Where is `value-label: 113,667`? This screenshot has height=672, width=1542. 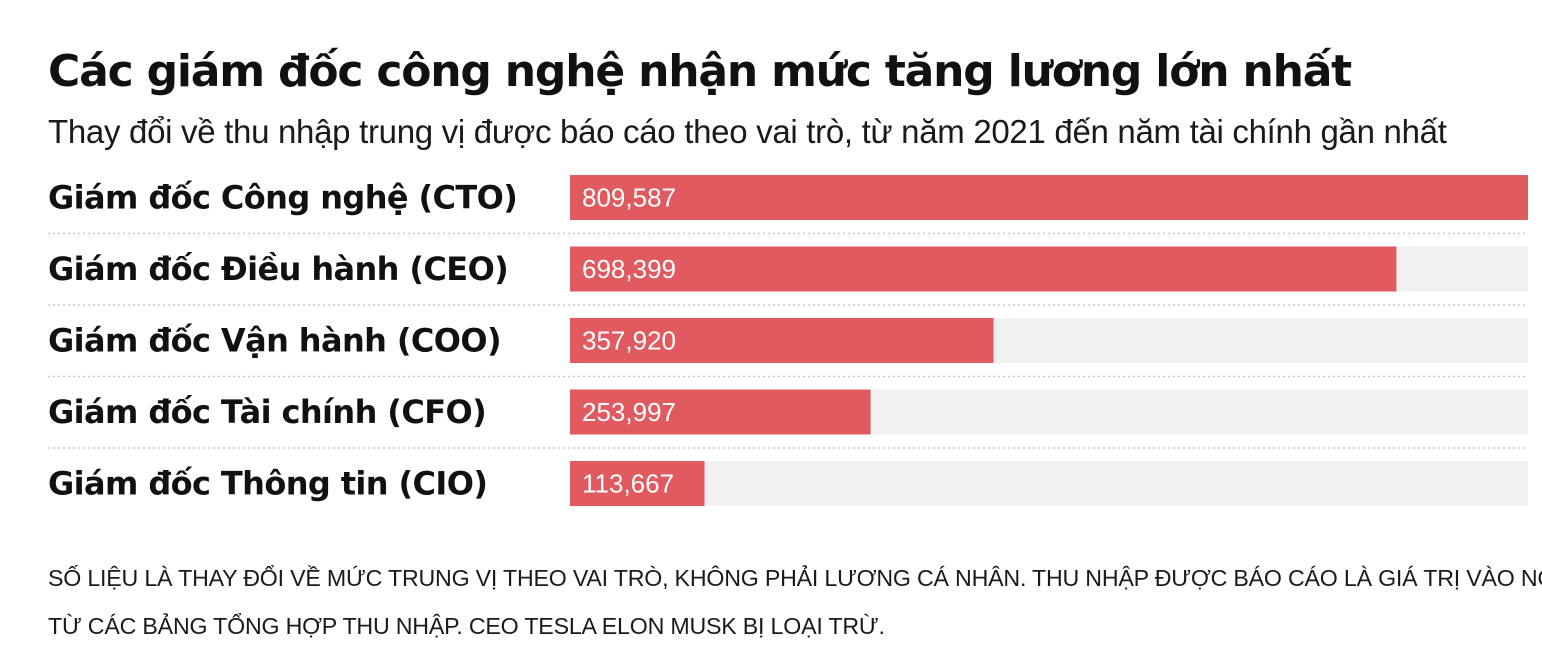 value-label: 113,667 is located at coordinates (628, 484).